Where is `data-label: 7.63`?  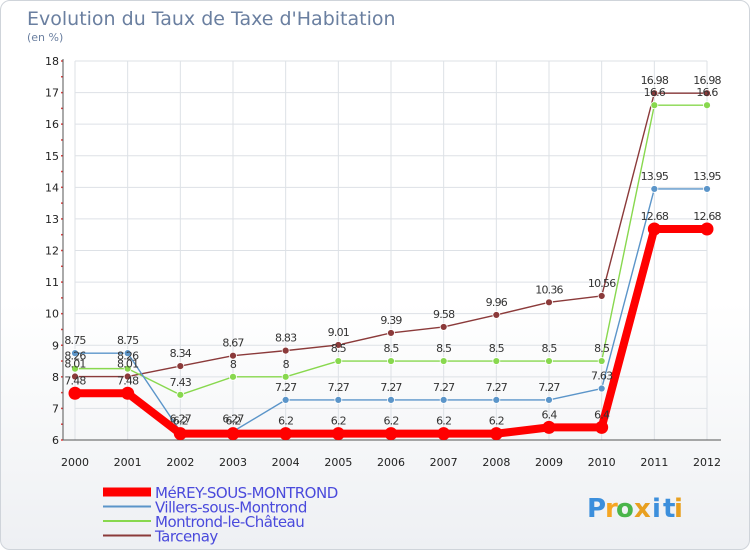
data-label: 7.63 is located at coordinates (602, 376).